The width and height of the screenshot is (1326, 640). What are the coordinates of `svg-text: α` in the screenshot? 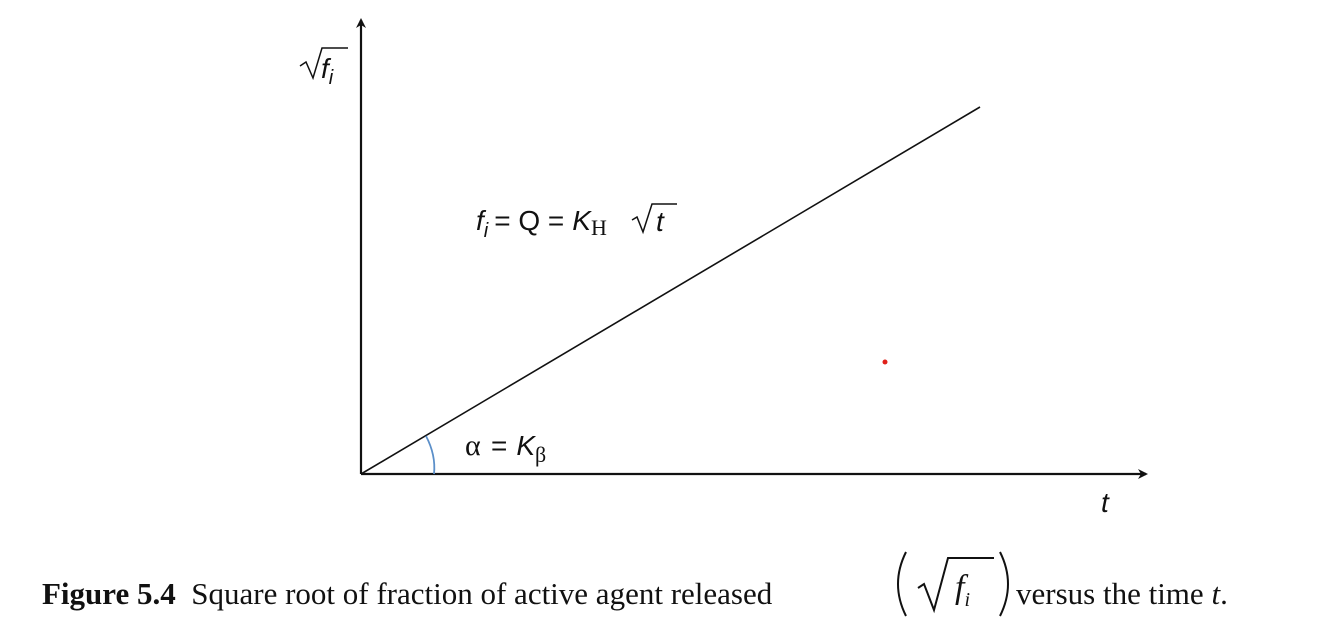 It's located at (473, 445).